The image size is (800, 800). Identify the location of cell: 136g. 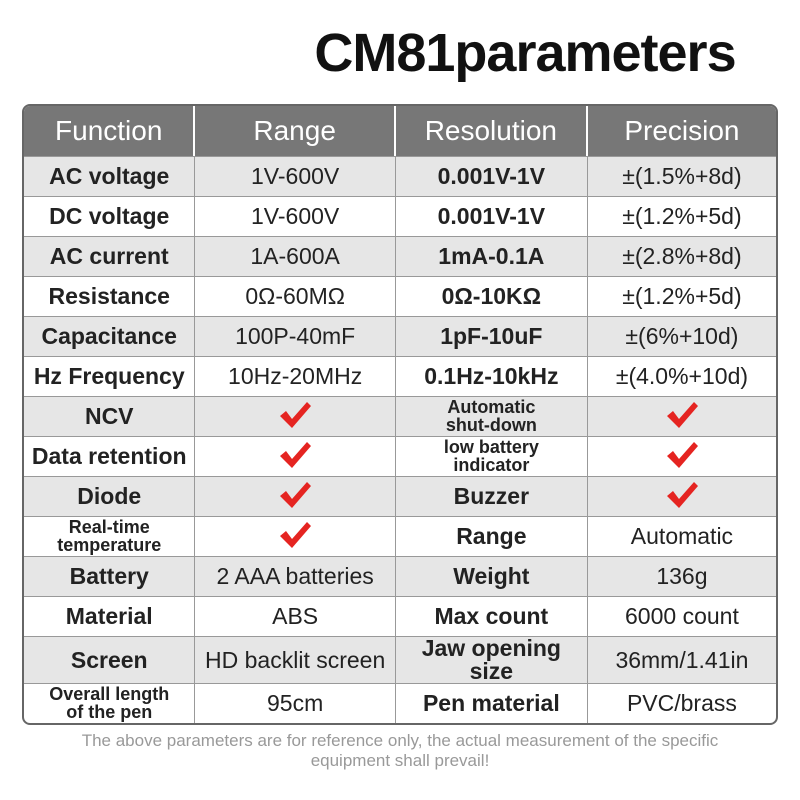
(681, 576).